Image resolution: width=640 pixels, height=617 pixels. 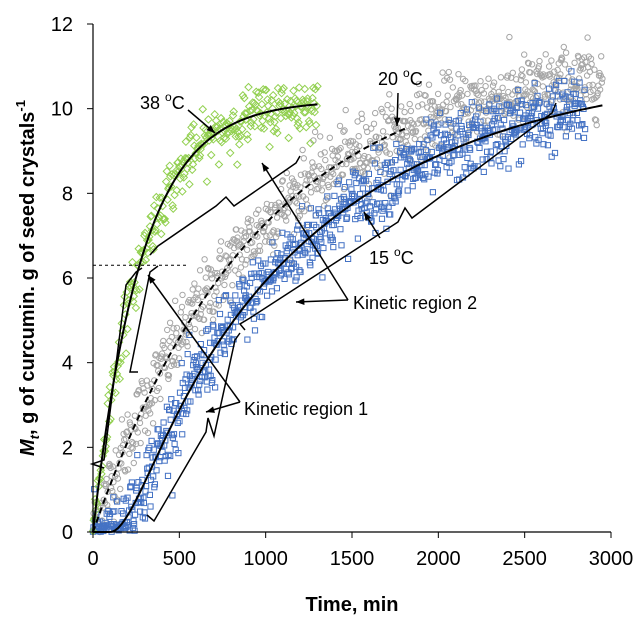 What do you see at coordinates (28, 447) in the screenshot?
I see `y-axis-title-var: M` at bounding box center [28, 447].